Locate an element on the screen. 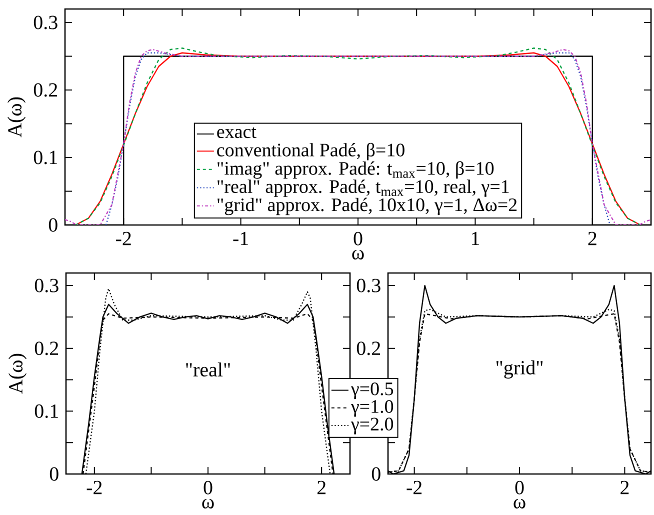  legend-label: "grid" approx. Padé, 10x10, γ=1, Δω=2 is located at coordinates (367, 207).